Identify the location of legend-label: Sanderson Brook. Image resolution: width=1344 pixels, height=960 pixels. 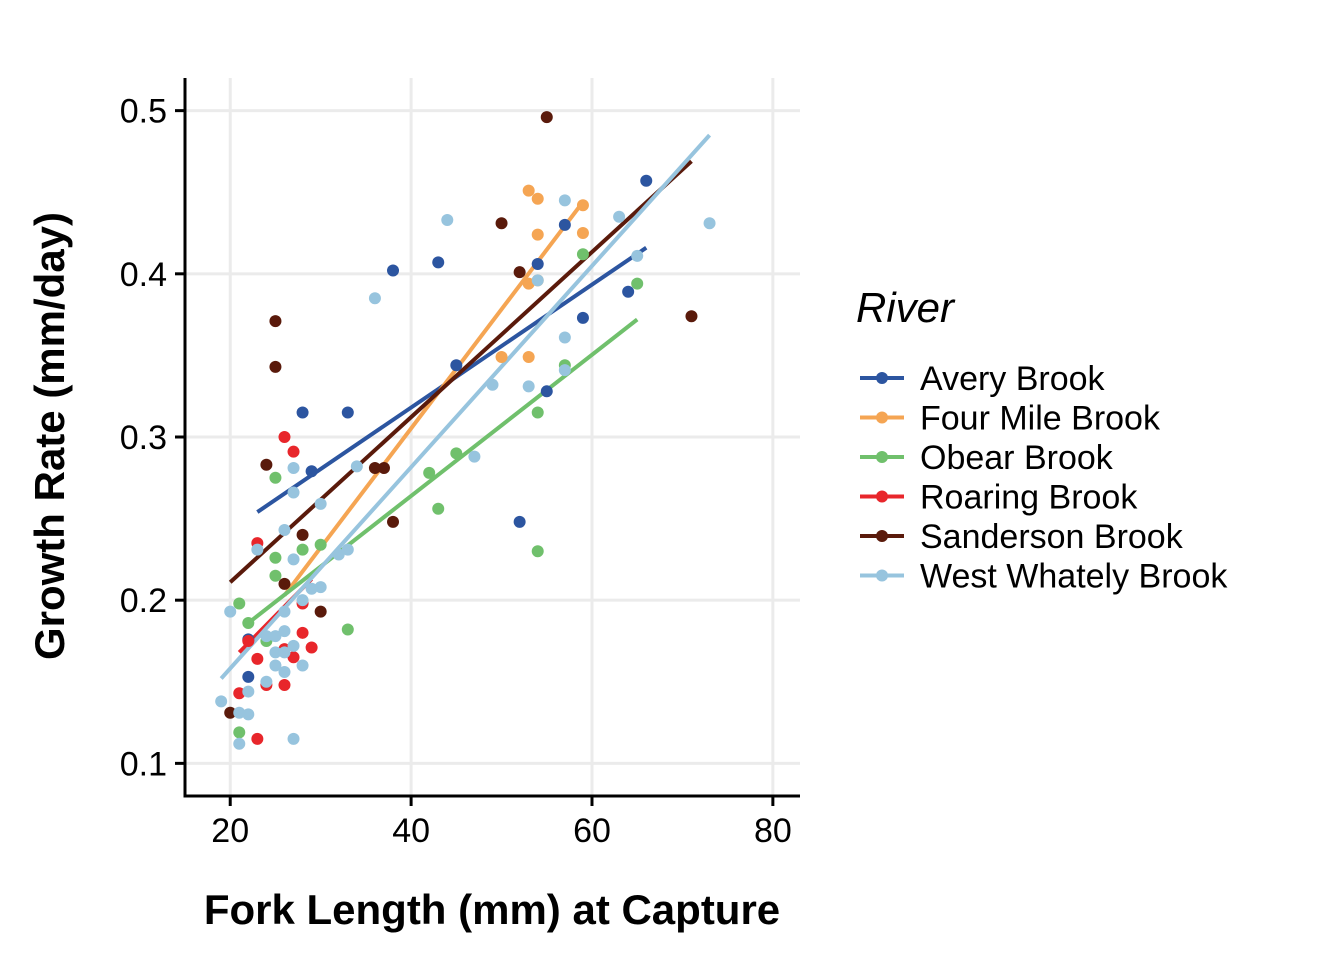
(1052, 537).